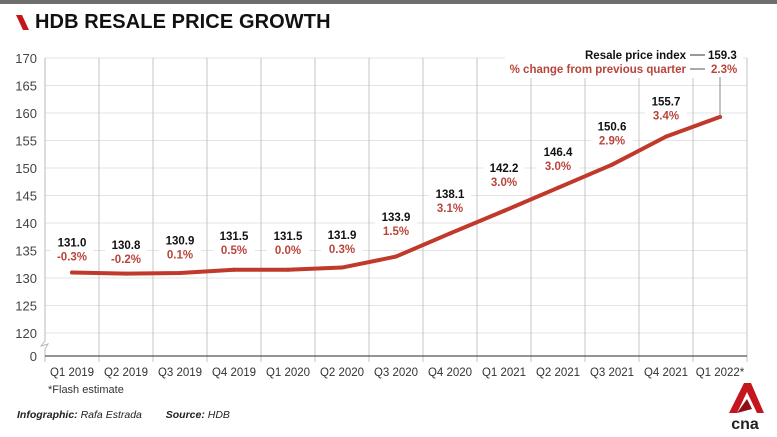 The height and width of the screenshot is (437, 777). Describe the element at coordinates (504, 373) in the screenshot. I see `x-tick-label: Q1 2021` at that location.